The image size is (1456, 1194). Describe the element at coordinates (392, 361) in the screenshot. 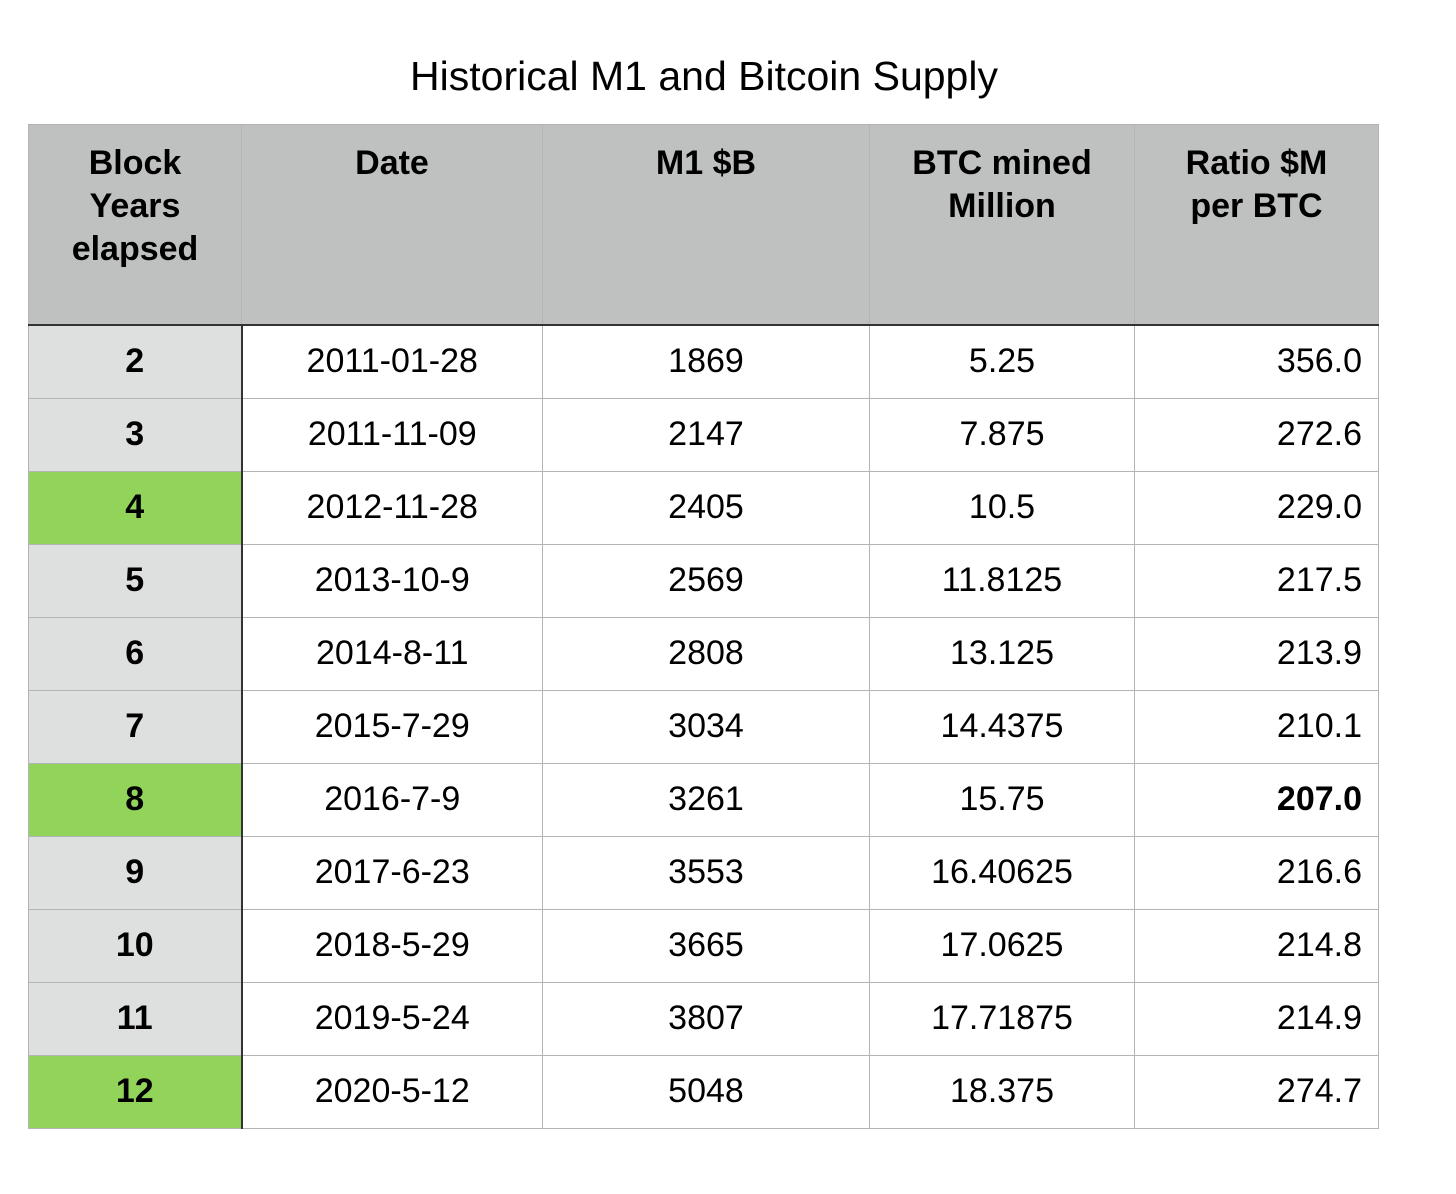

I see `cell-date: 2011-01-28` at that location.